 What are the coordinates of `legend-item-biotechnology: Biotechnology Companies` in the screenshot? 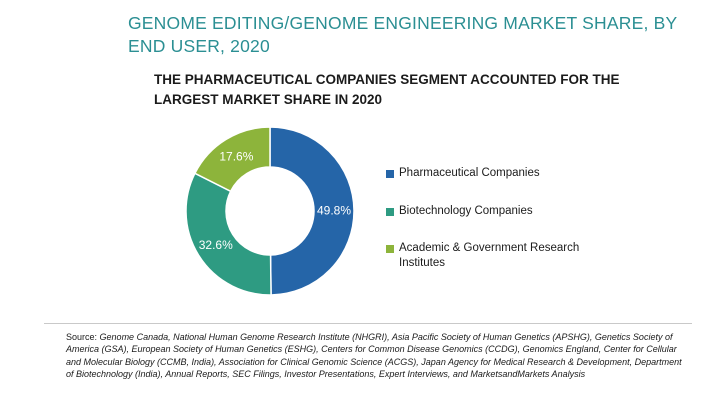 It's located at (502, 211).